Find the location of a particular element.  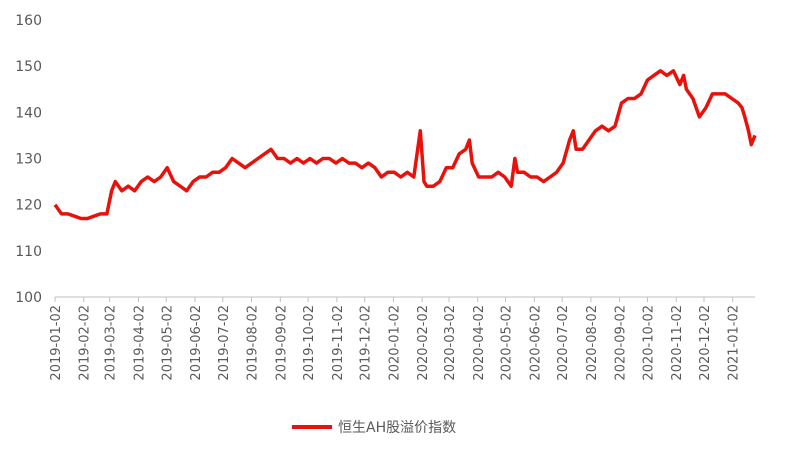

x-tick-label: 2019-09-02 is located at coordinates (281, 343).